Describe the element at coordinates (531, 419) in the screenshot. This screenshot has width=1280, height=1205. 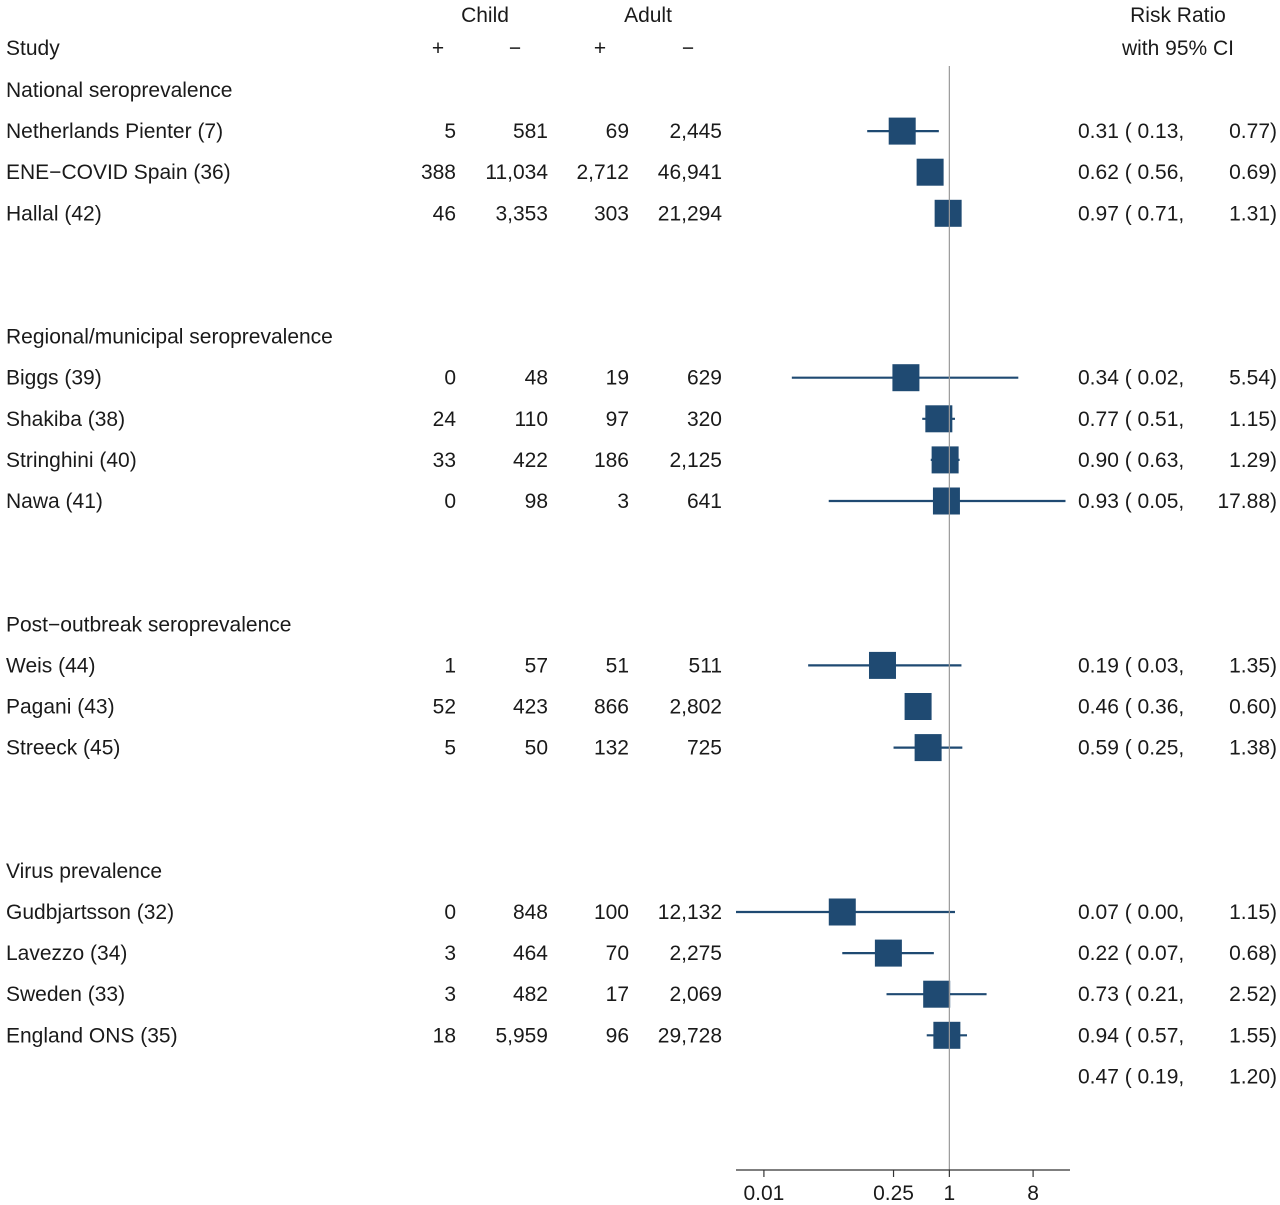
I see `child-negative-count: 110` at that location.